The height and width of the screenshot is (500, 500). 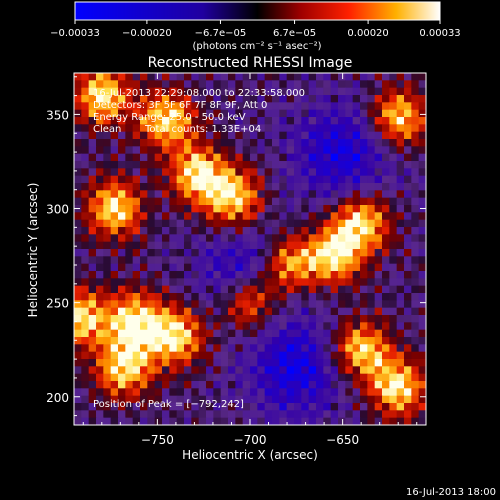 I want to click on x-axis-label: Heliocentric X (arcsec), so click(x=250, y=455).